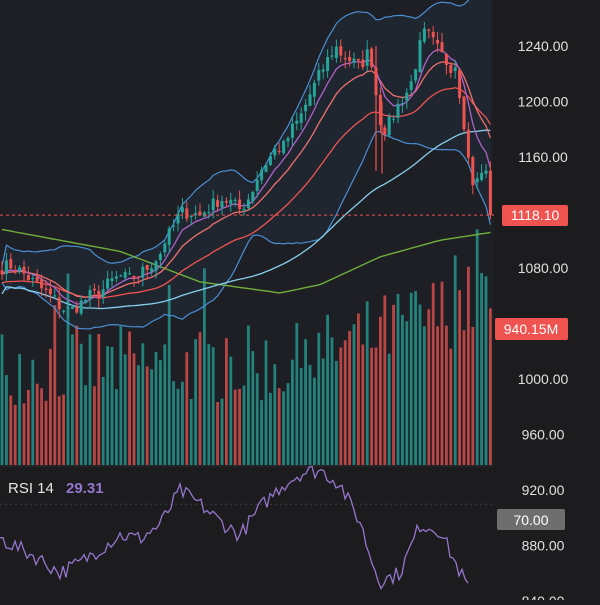  I want to click on rsi-level-tag: 70.00, so click(531, 519).